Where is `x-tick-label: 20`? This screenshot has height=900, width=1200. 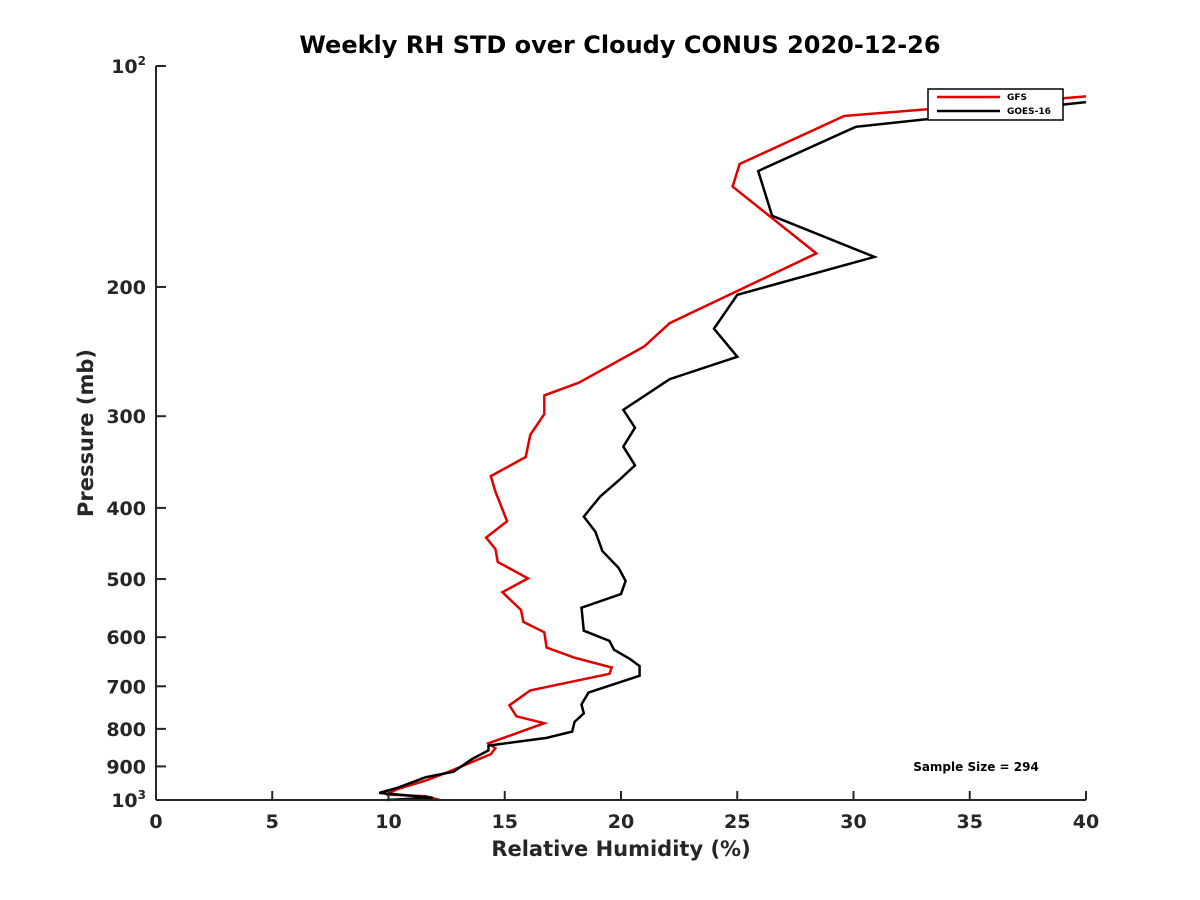
x-tick-label: 20 is located at coordinates (621, 822).